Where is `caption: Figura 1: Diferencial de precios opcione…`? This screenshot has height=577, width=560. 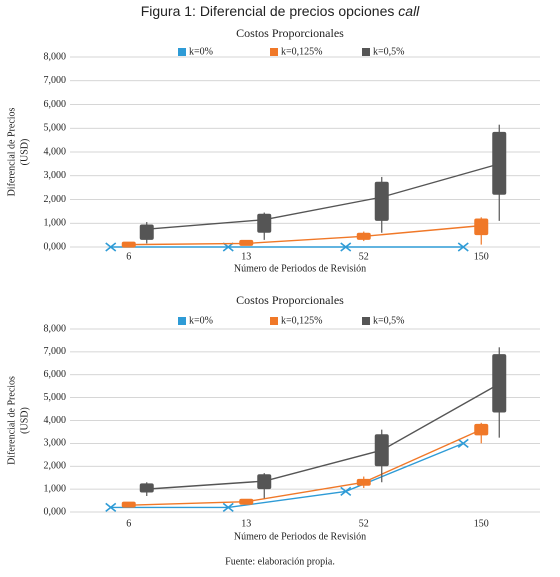
caption: Figura 1: Diferencial de precios opcione… is located at coordinates (280, 11).